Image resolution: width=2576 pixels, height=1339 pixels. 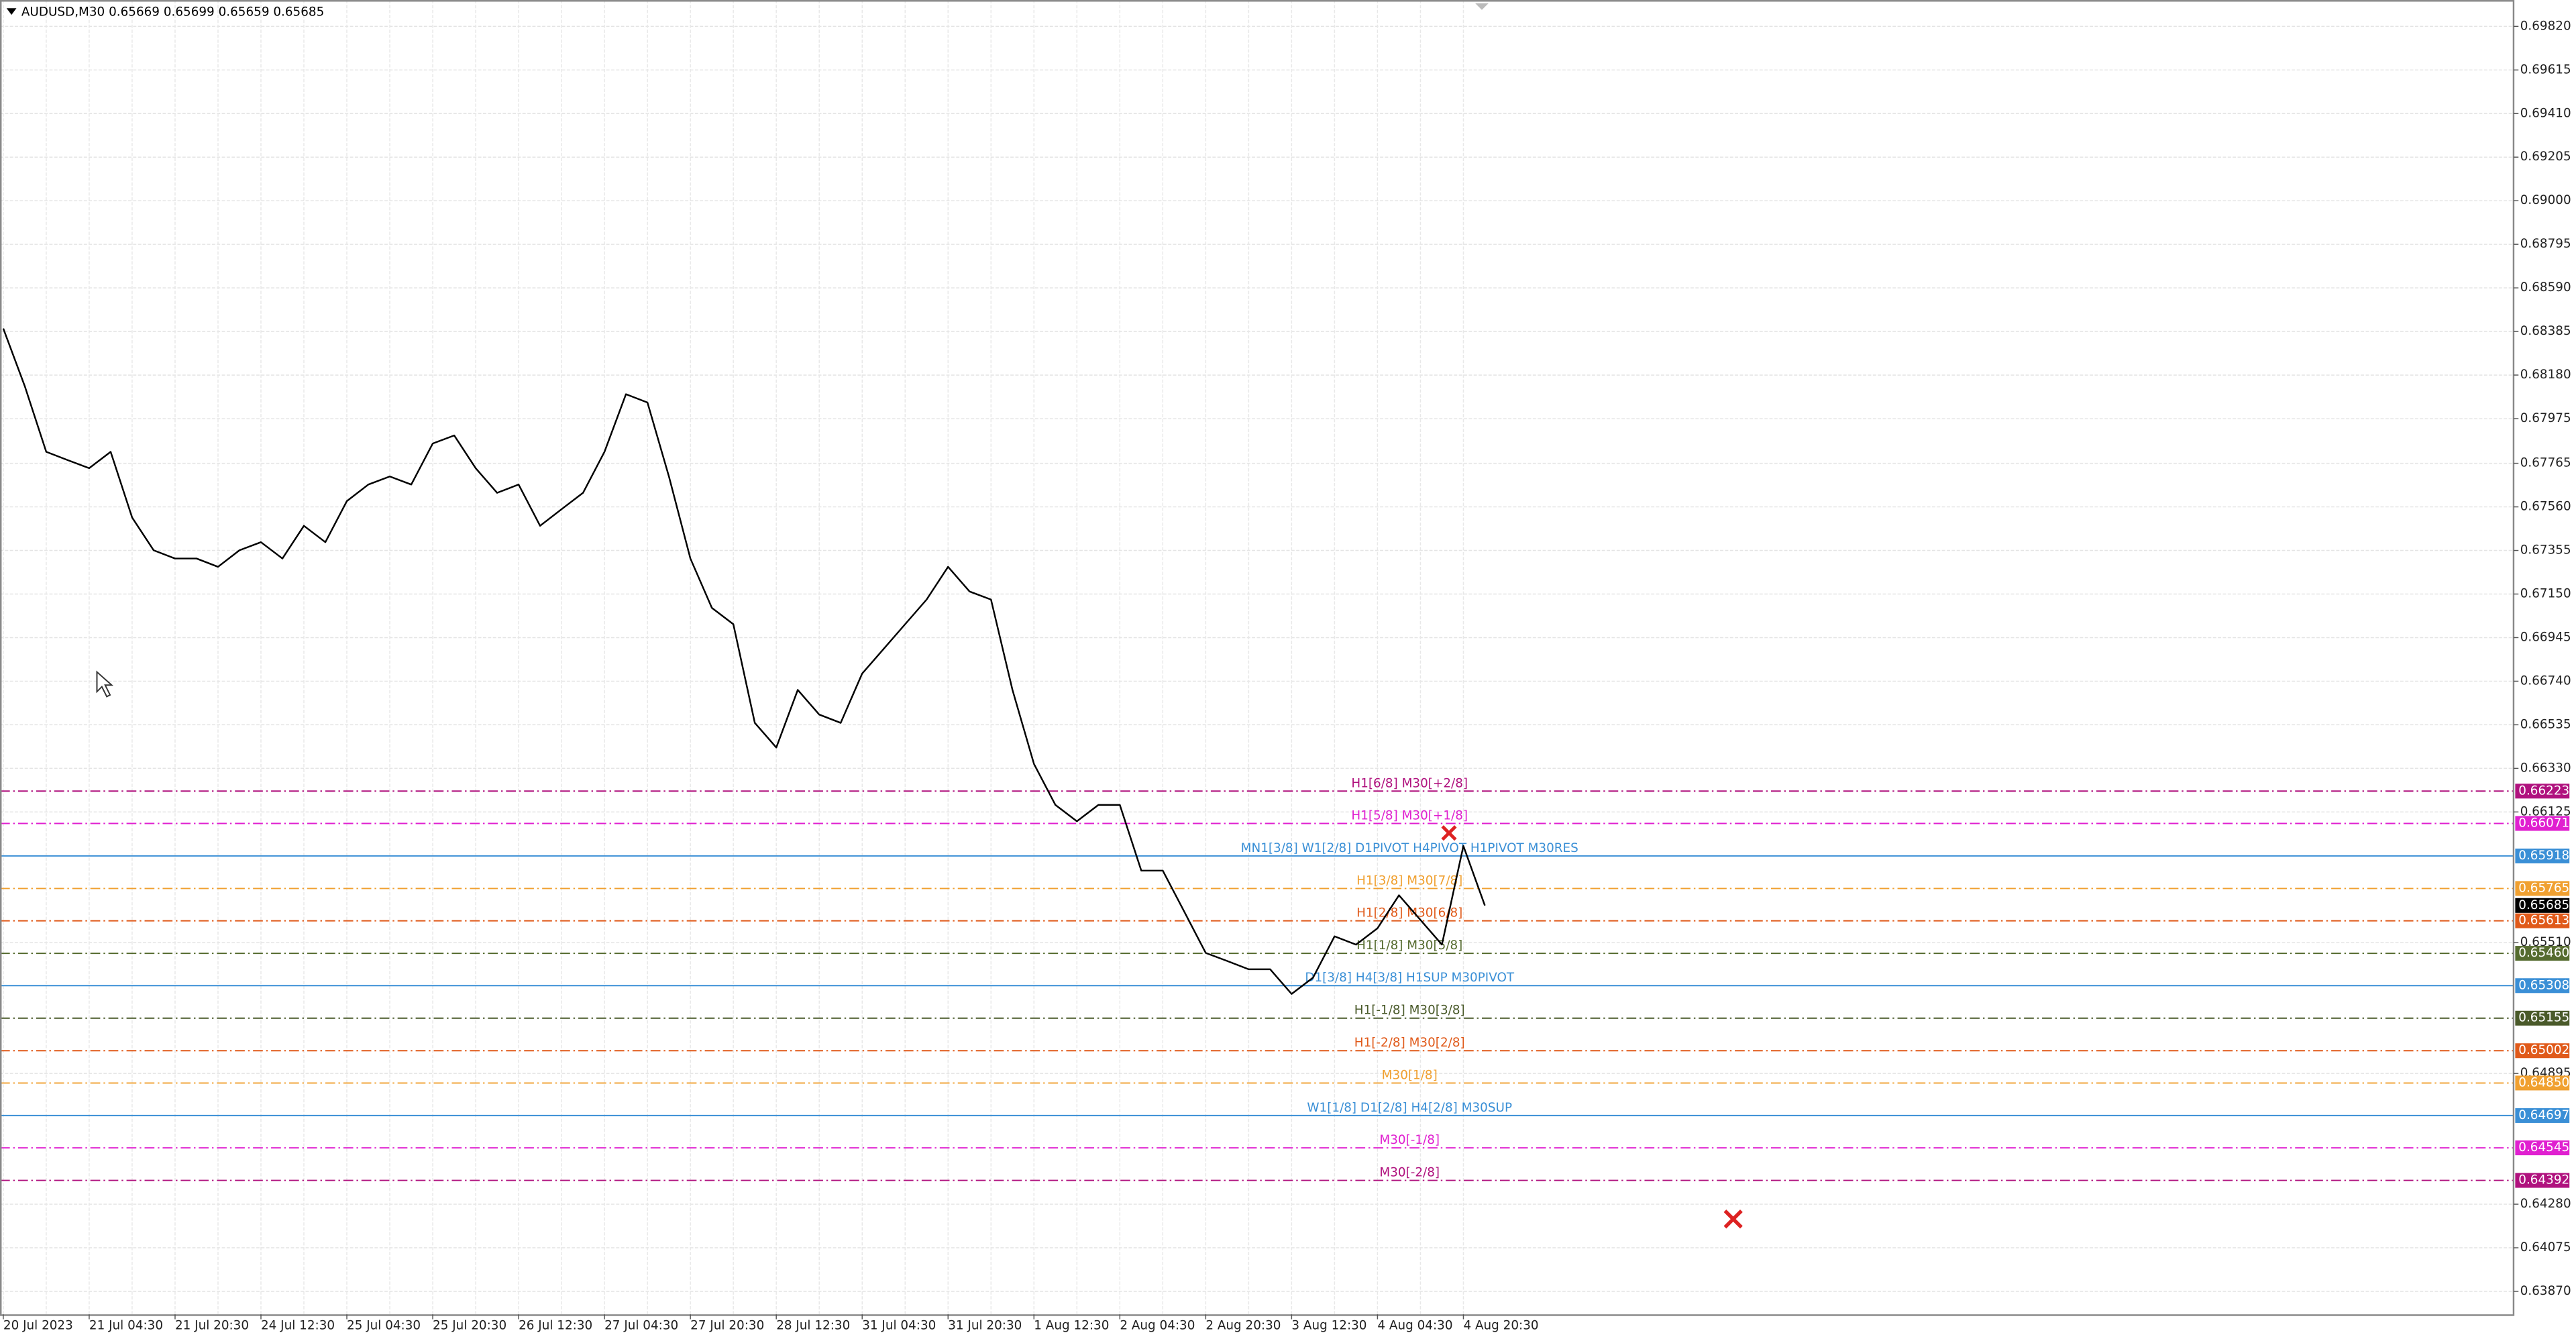 I want to click on level-price-label: 0.66071, so click(x=2543, y=823).